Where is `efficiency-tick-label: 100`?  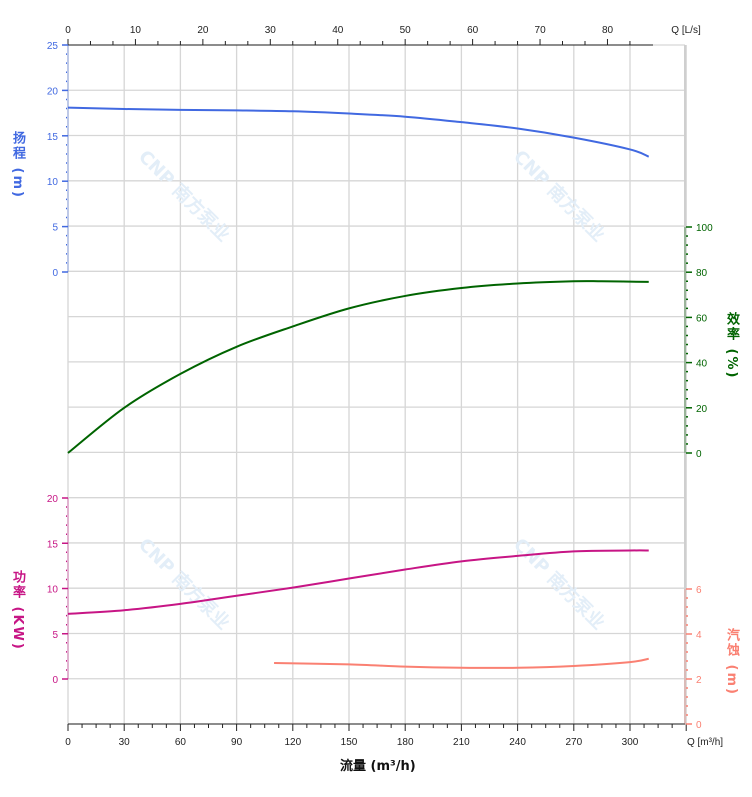 efficiency-tick-label: 100 is located at coordinates (704, 228).